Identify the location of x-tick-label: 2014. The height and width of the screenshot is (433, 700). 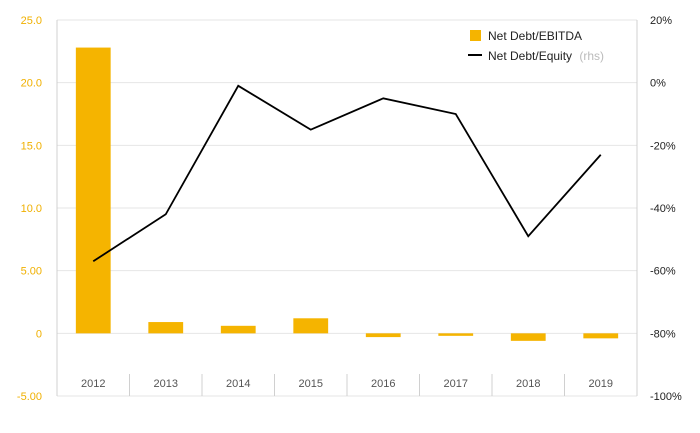
(238, 384).